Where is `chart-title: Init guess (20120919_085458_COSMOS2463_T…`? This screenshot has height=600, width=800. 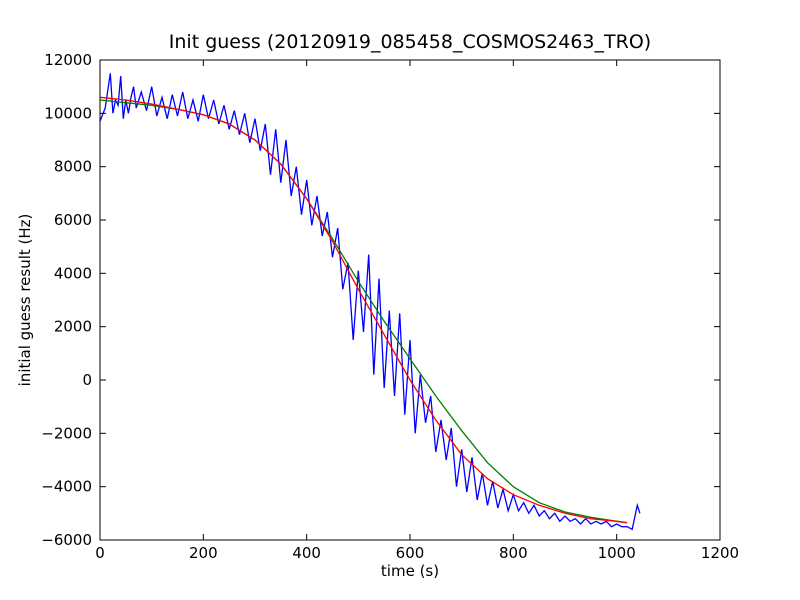 chart-title: Init guess (20120919_085458_COSMOS2463_T… is located at coordinates (410, 42).